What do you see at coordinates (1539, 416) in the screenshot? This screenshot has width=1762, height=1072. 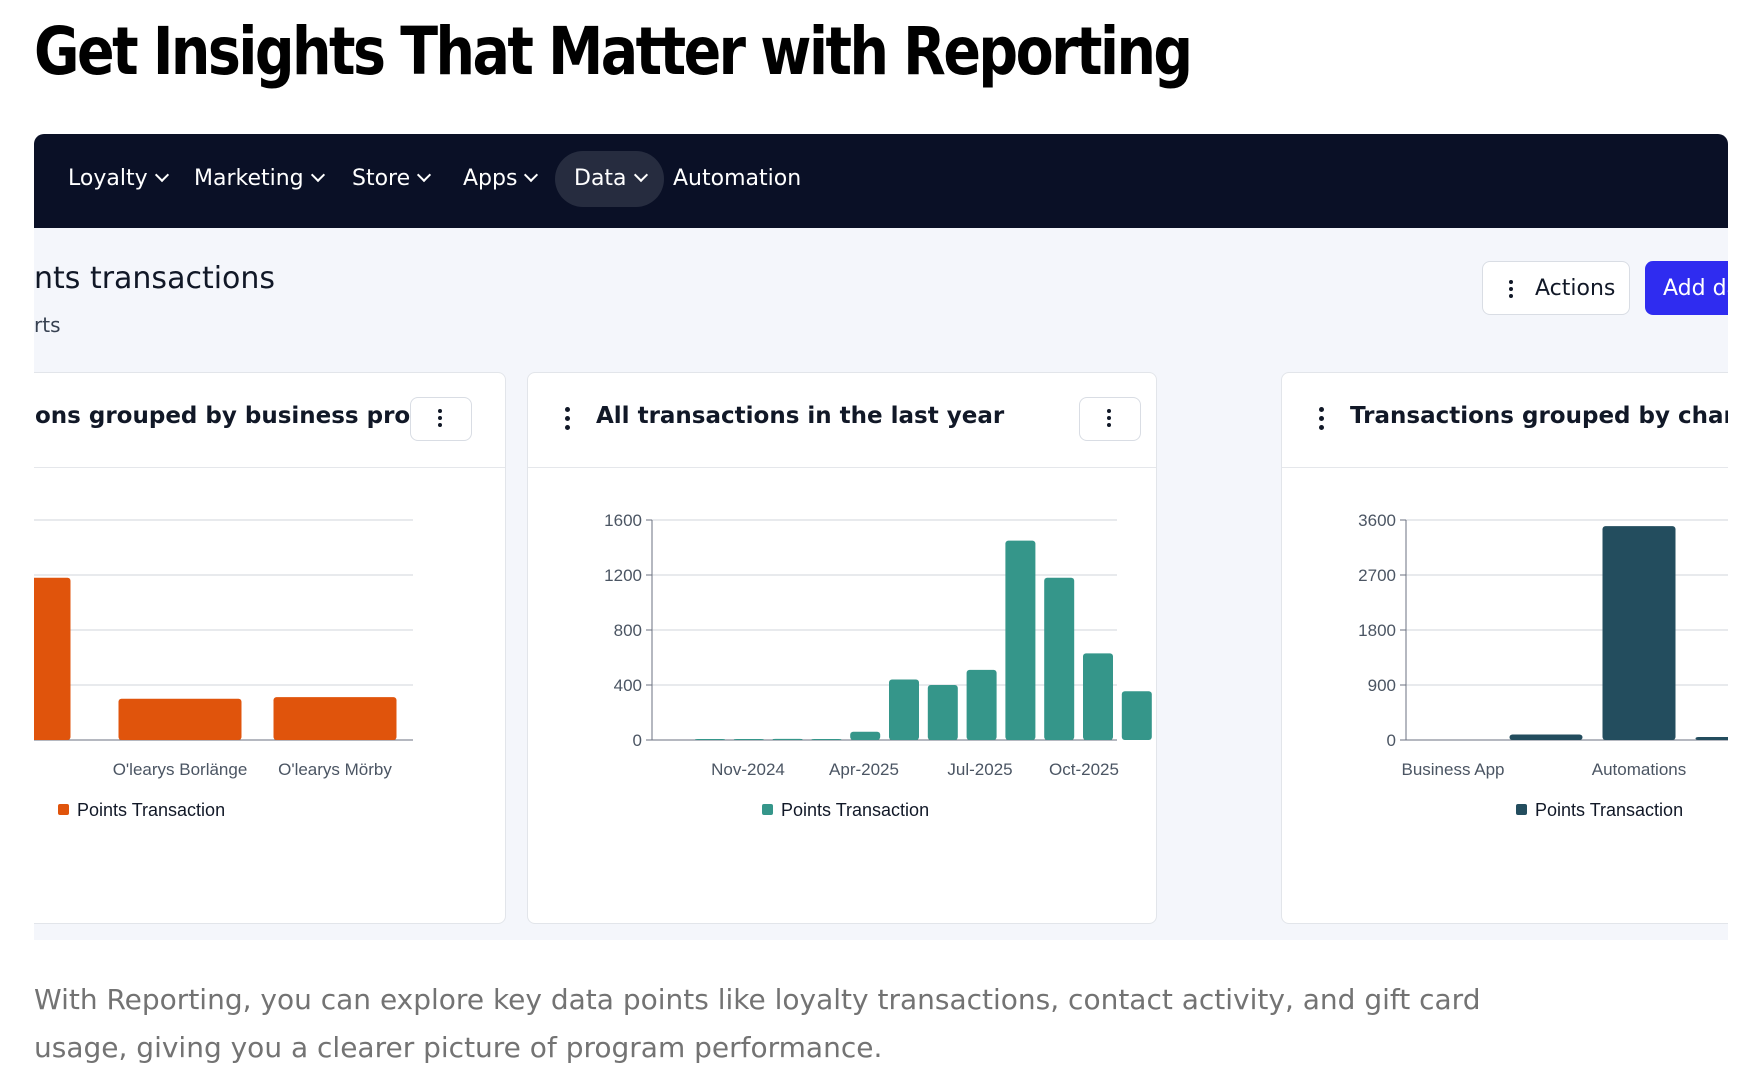 I see `card-title: Transactions grouped by channel` at bounding box center [1539, 416].